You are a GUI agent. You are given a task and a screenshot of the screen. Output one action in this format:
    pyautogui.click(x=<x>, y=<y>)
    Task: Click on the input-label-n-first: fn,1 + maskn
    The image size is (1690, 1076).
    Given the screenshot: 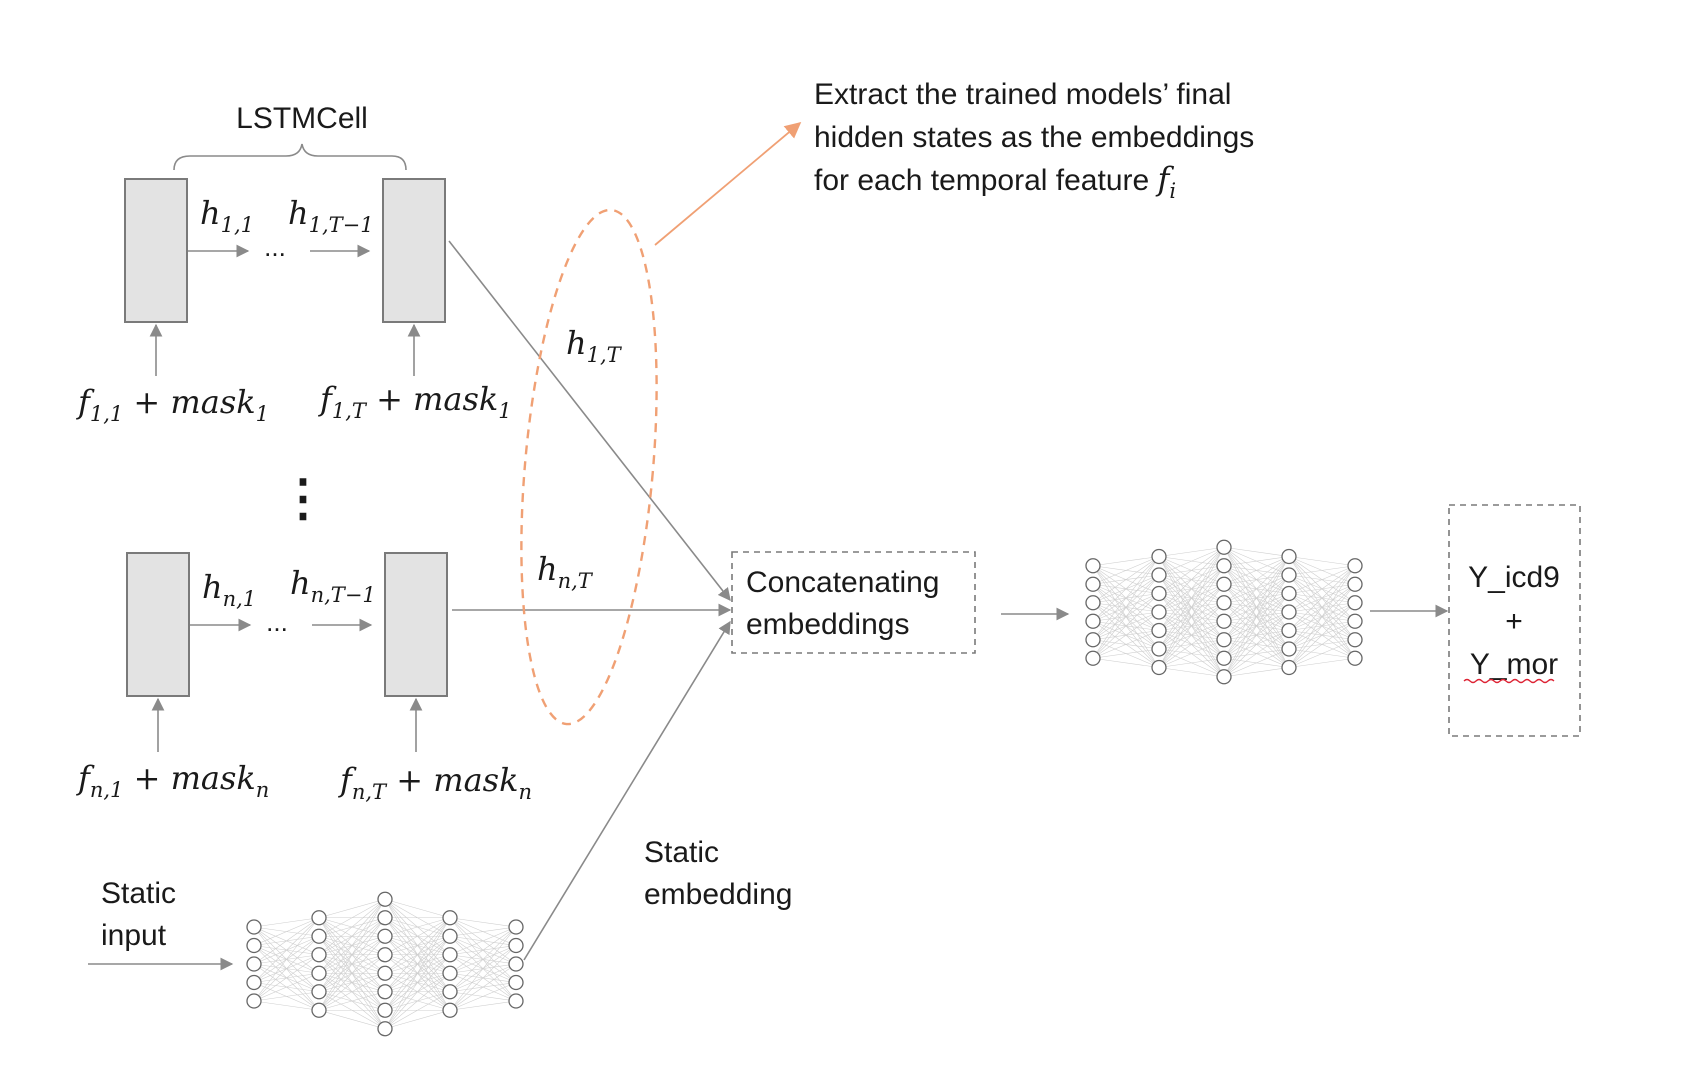 What is the action you would take?
    pyautogui.click(x=172, y=780)
    